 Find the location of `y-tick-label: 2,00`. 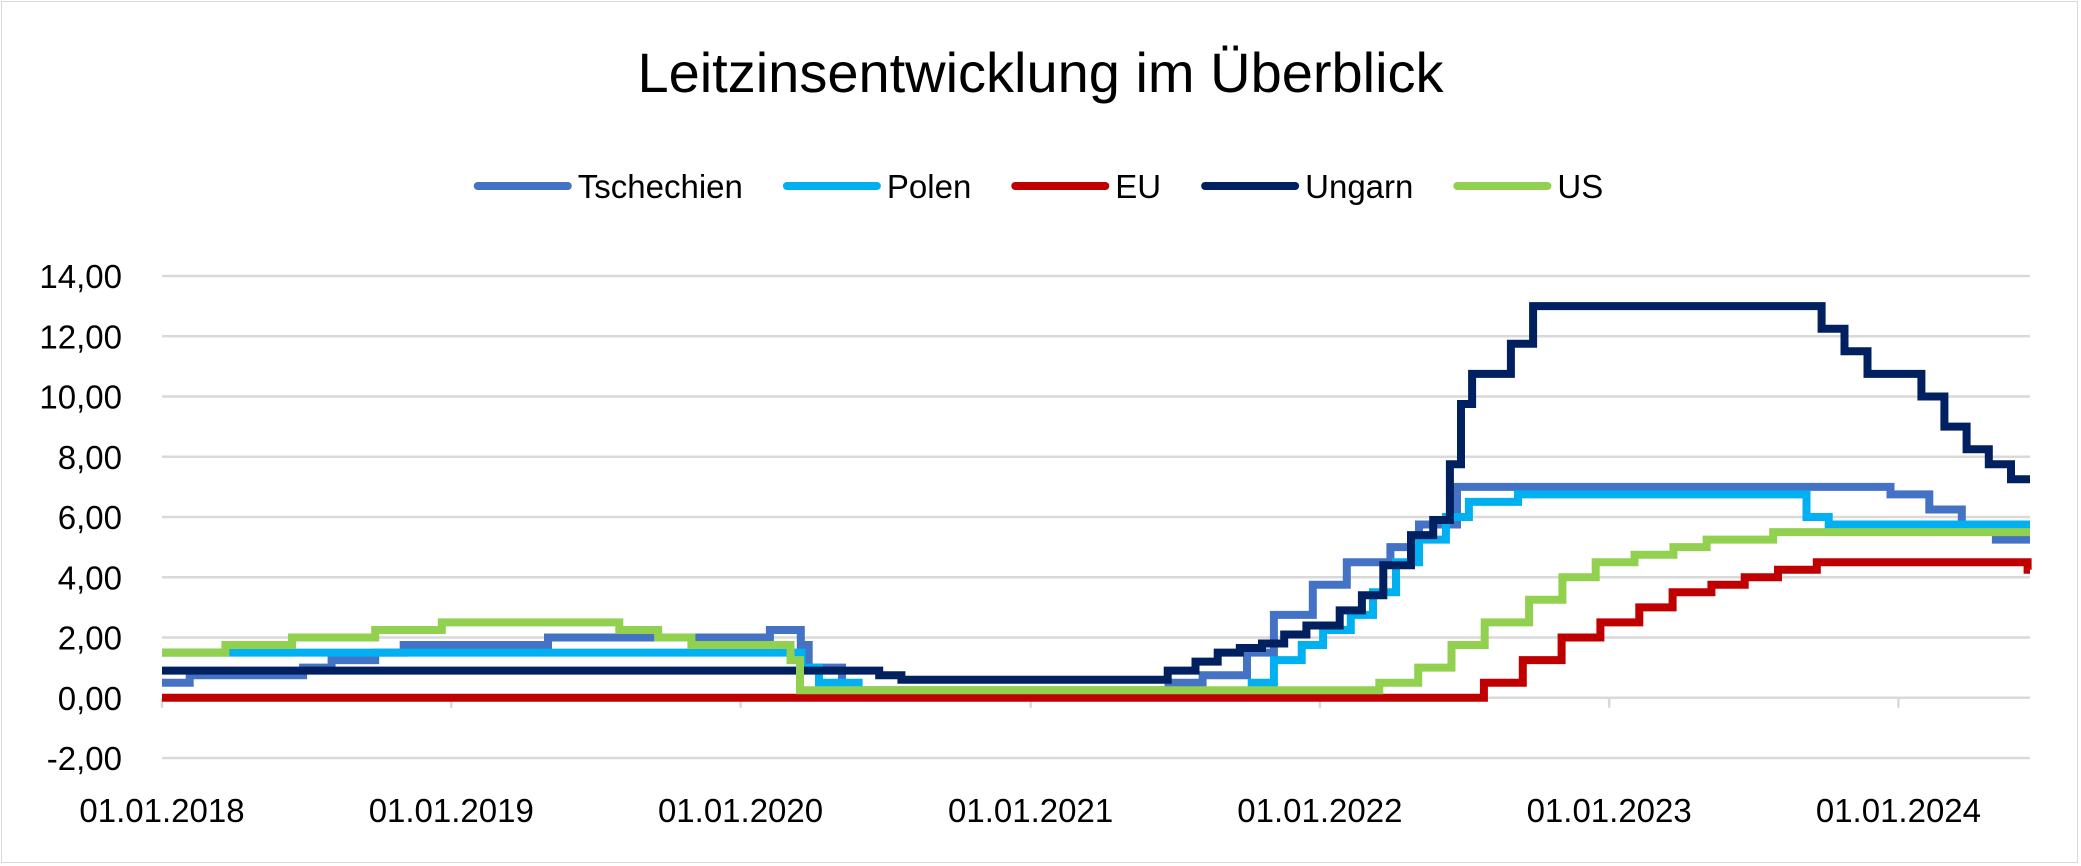

y-tick-label: 2,00 is located at coordinates (90, 638).